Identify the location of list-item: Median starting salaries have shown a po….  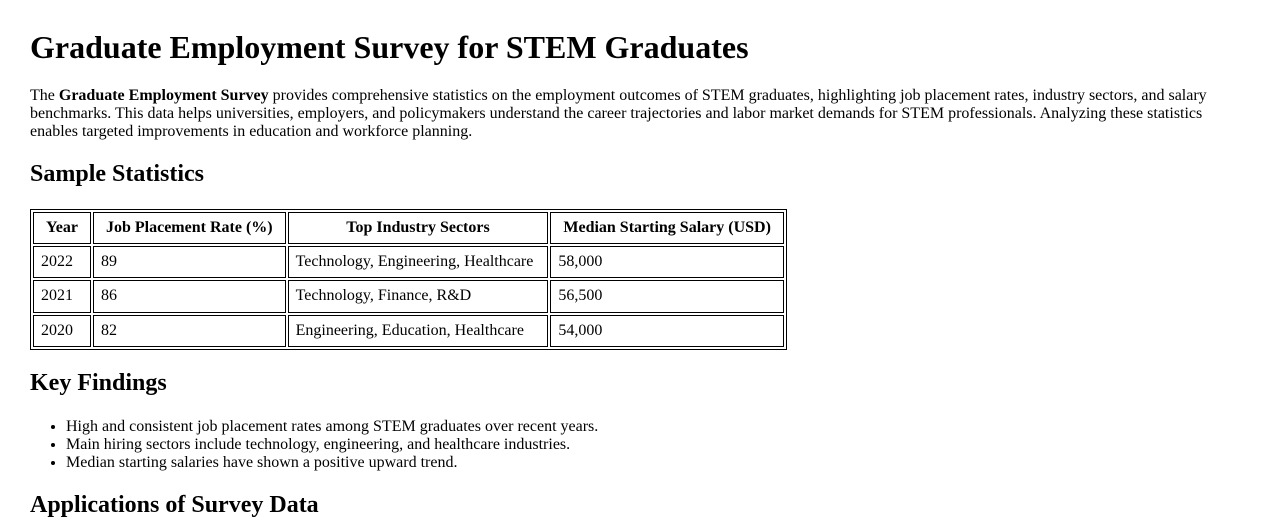
(657, 463).